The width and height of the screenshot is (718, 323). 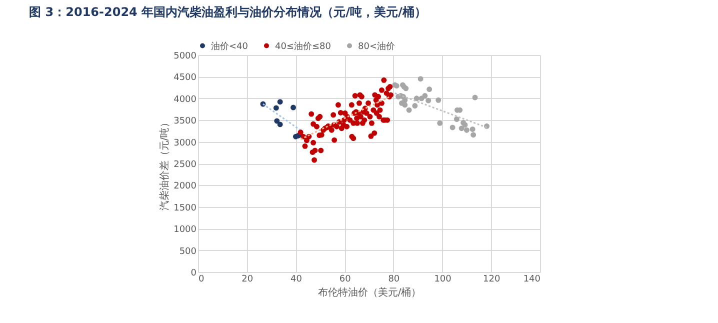 I want to click on x-tick-label: 20, so click(x=248, y=279).